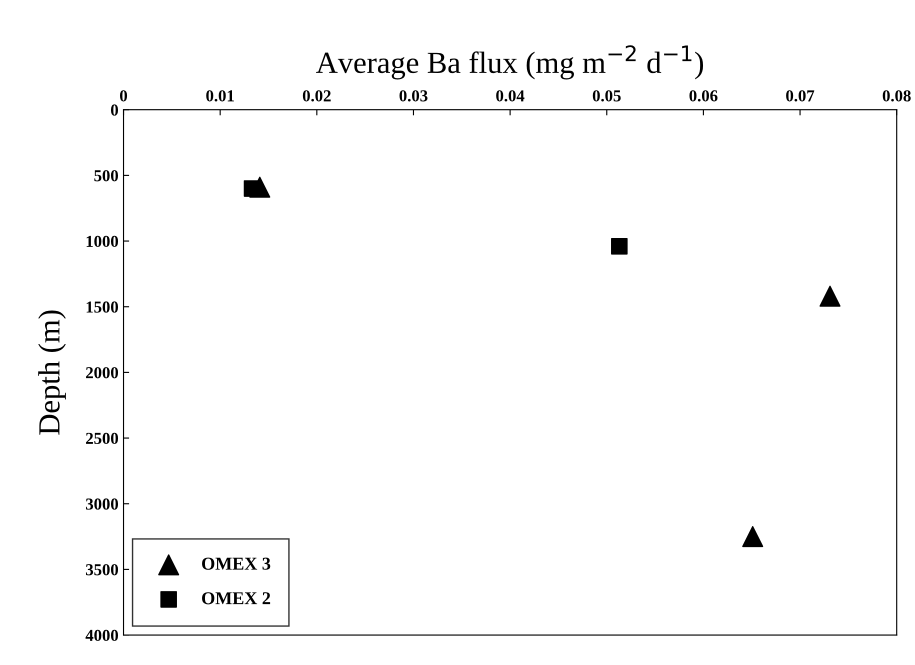 Image resolution: width=915 pixels, height=665 pixels. Describe the element at coordinates (800, 96) in the screenshot. I see `x-tick-label: 0.07` at that location.